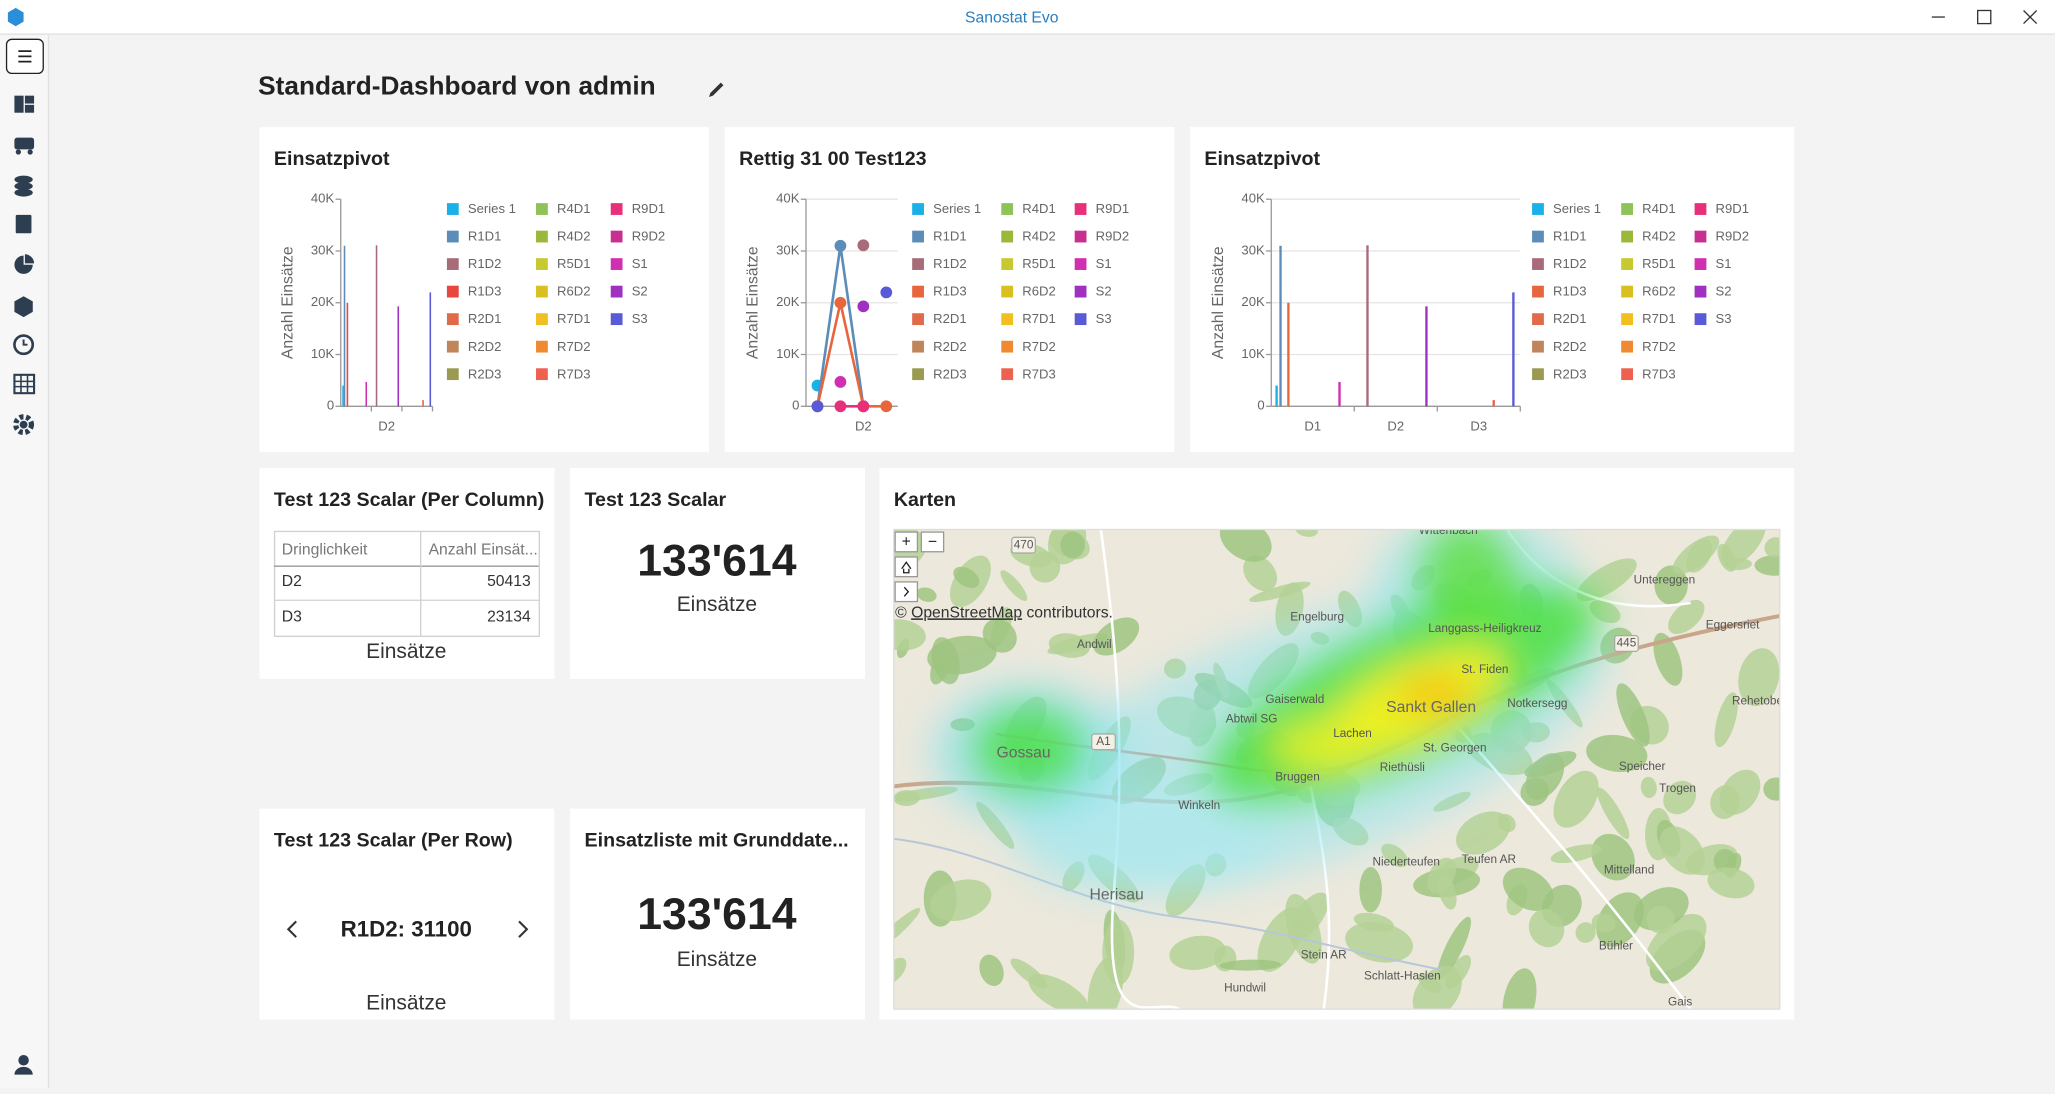  Describe the element at coordinates (323, 353) in the screenshot. I see `y-tick-label: 10K` at that location.